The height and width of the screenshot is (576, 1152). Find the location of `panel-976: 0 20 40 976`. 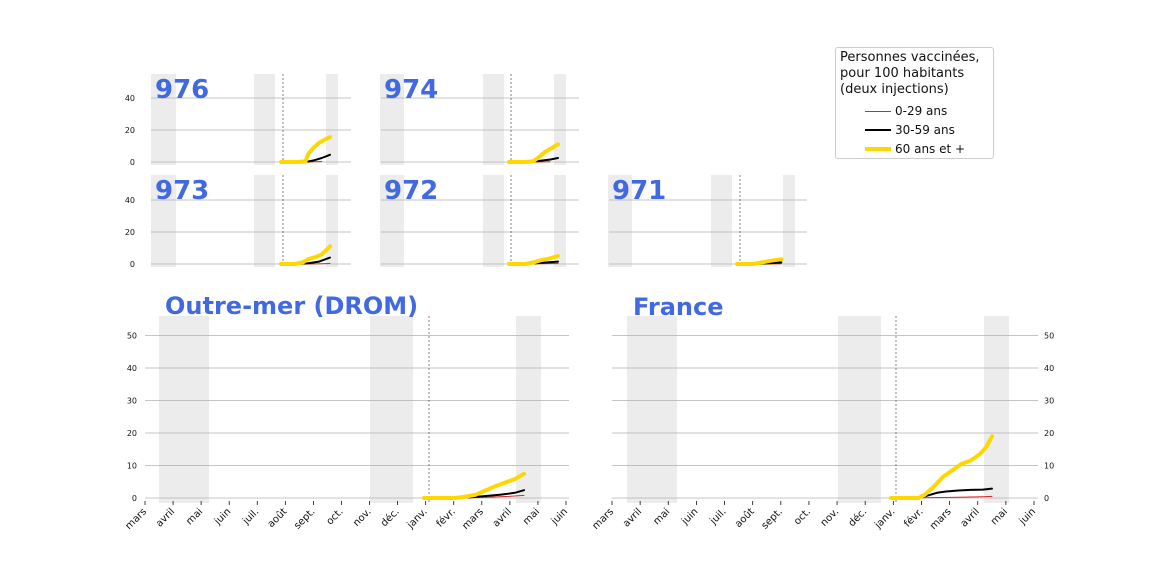

panel-976: 0 20 40 976 is located at coordinates (238, 120).